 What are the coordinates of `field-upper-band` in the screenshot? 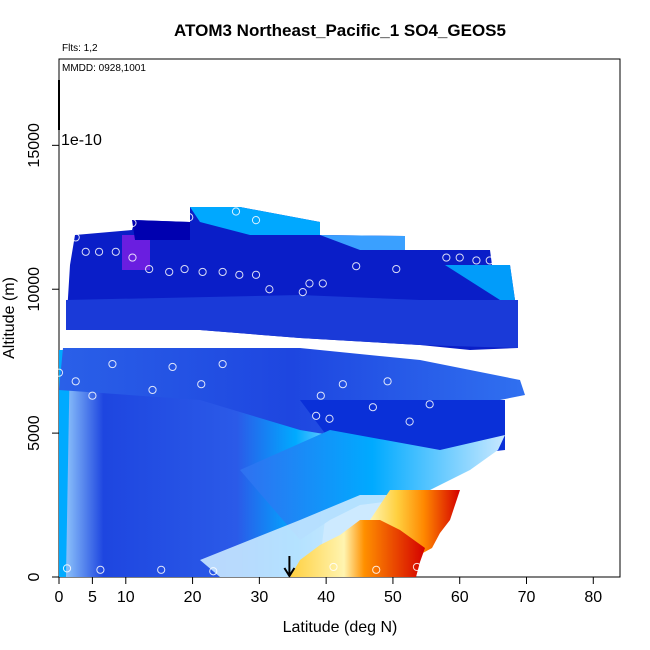 It's located at (292, 321).